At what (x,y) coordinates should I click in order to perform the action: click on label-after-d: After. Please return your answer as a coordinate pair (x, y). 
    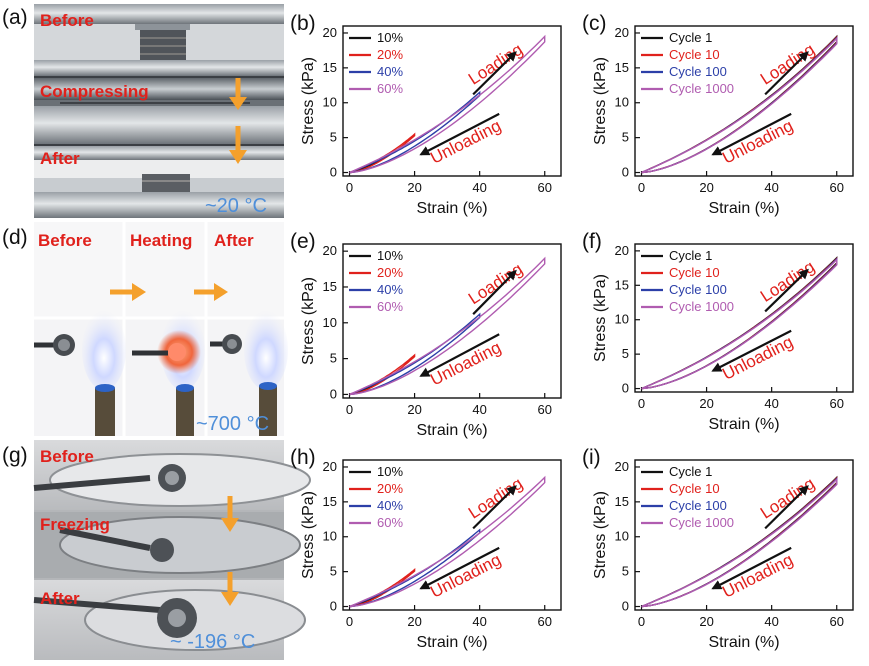
    Looking at the image, I should click on (234, 240).